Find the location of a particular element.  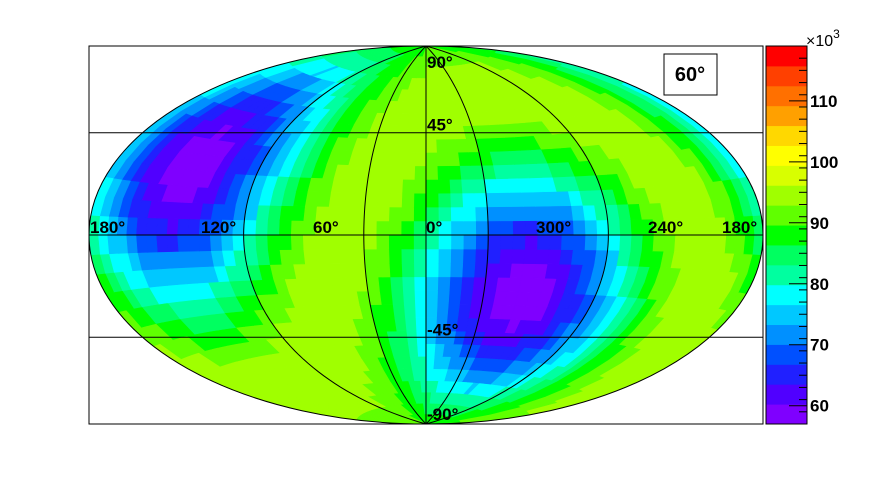

longitude-label: 180° is located at coordinates (739, 227).